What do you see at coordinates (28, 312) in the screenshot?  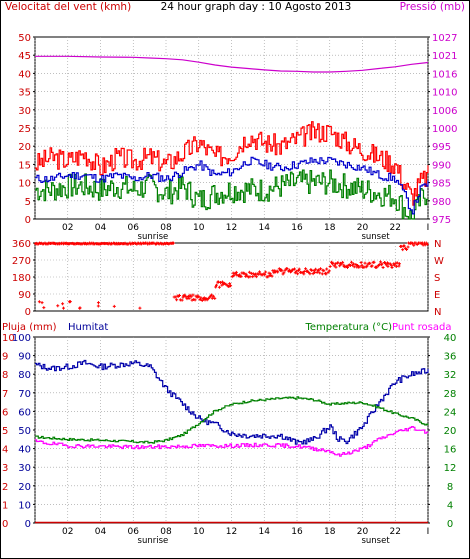 I see `direction-tick-0: 0` at bounding box center [28, 312].